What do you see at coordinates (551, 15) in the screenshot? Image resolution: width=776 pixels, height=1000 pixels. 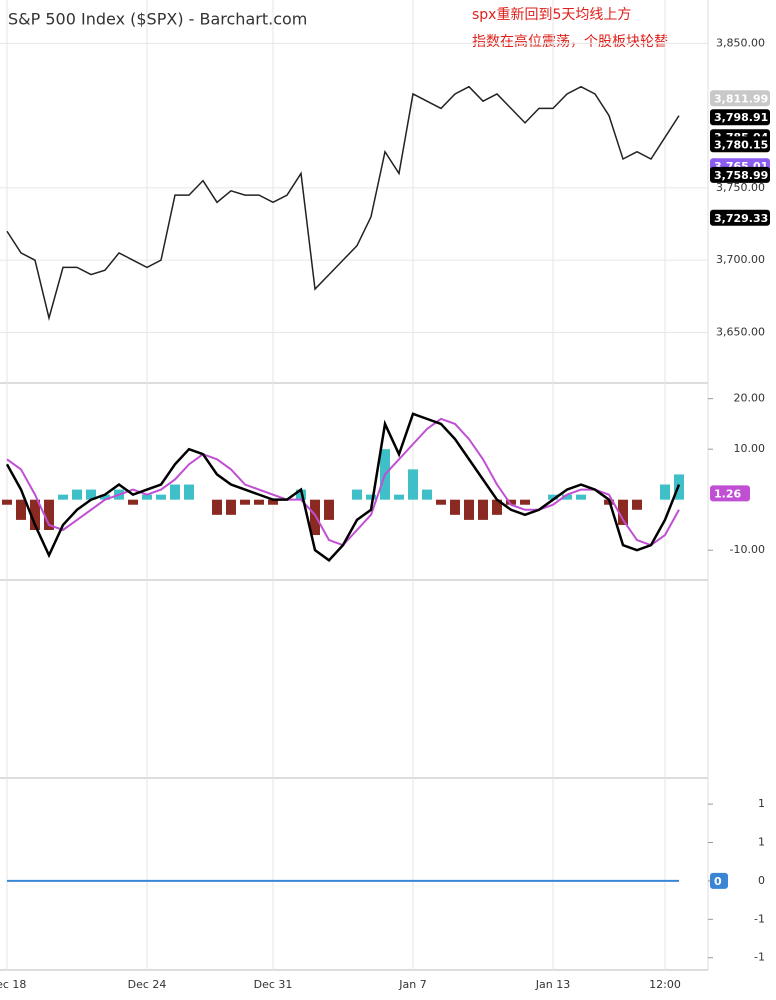 I see `annotation: spx重新回到5天均线上方` at bounding box center [551, 15].